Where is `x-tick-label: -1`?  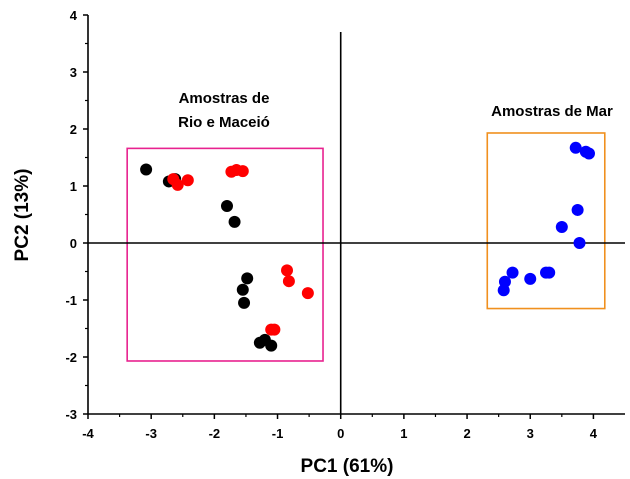 x-tick-label: -1 is located at coordinates (278, 433).